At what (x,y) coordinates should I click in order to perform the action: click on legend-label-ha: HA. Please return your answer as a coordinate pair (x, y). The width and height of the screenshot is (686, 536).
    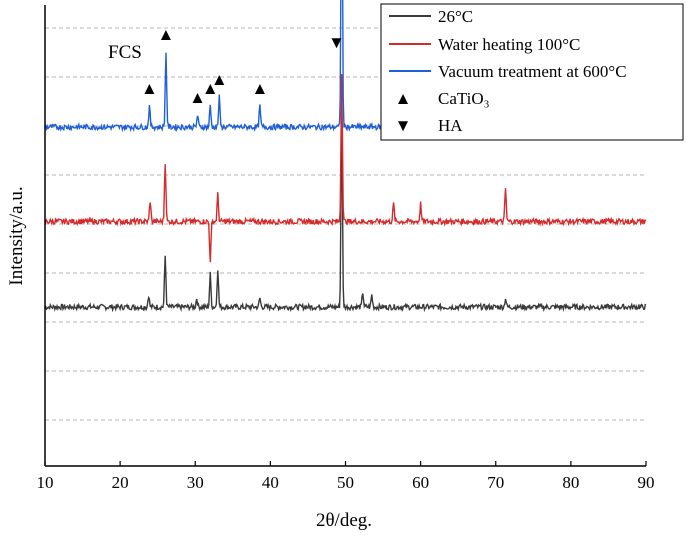
    Looking at the image, I should click on (450, 125).